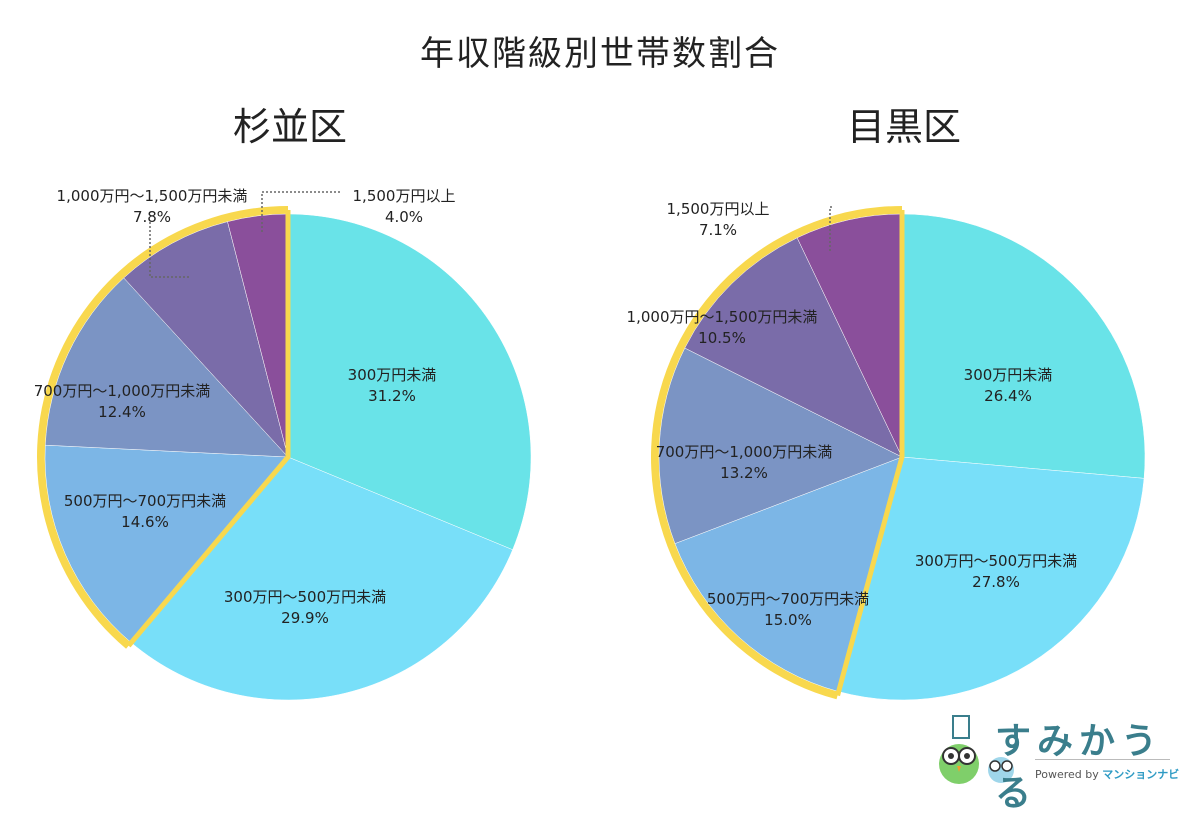  What do you see at coordinates (996, 582) in the screenshot?
I see `slice-value-label: 27.8%` at bounding box center [996, 582].